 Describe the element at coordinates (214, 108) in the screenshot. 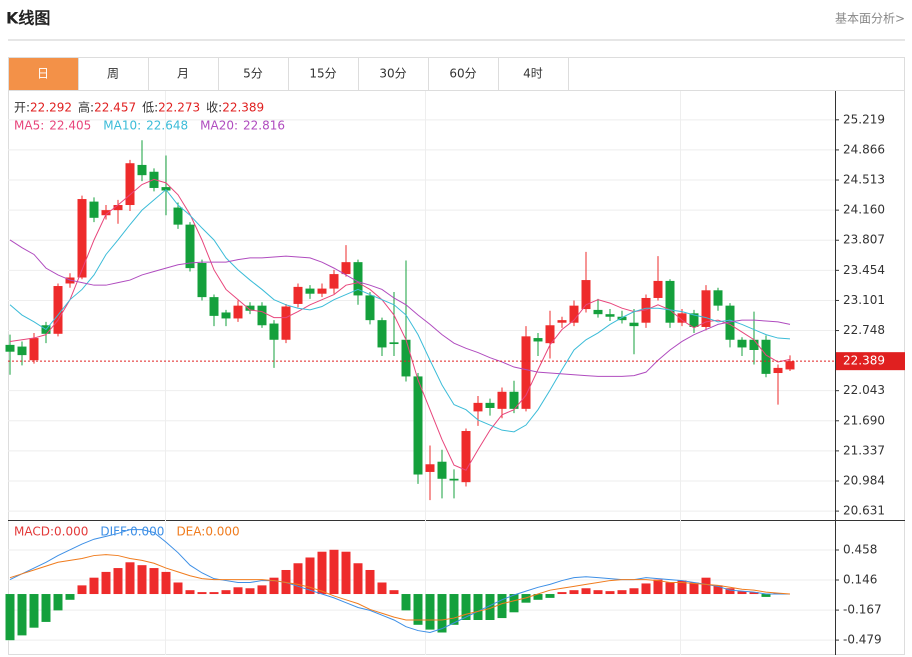

I see `ohlc-label: 收:` at that location.